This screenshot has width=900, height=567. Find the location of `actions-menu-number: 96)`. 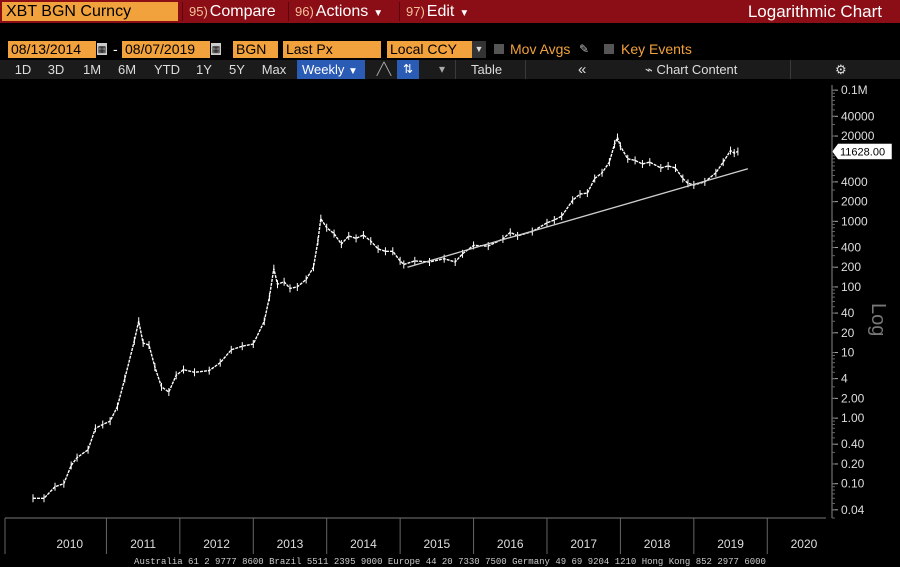

actions-menu-number: 96) is located at coordinates (304, 11).